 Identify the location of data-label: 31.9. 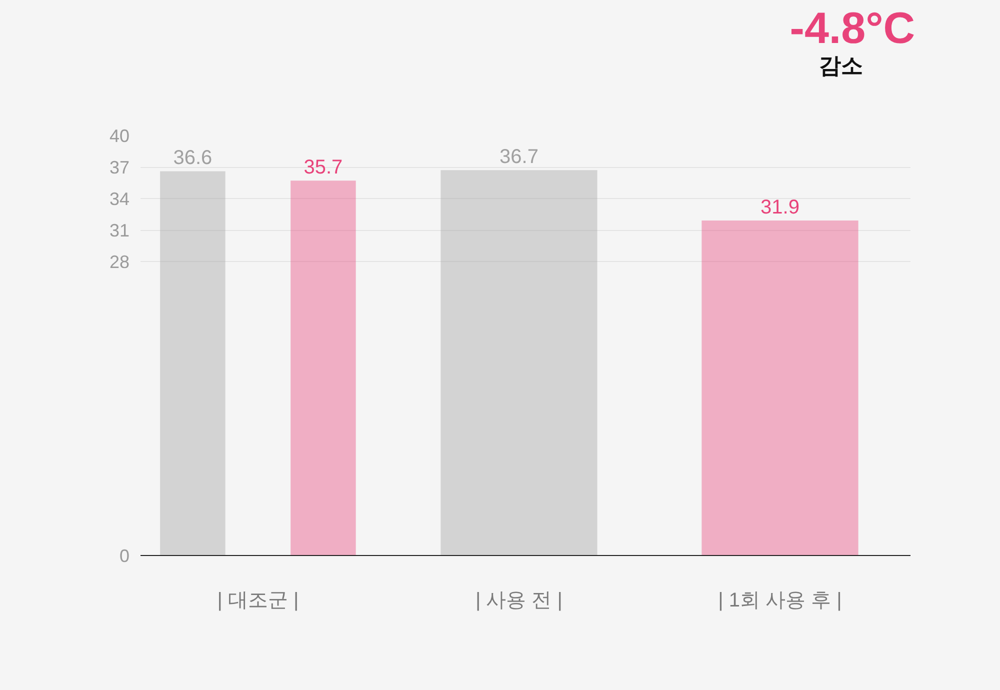
(780, 207).